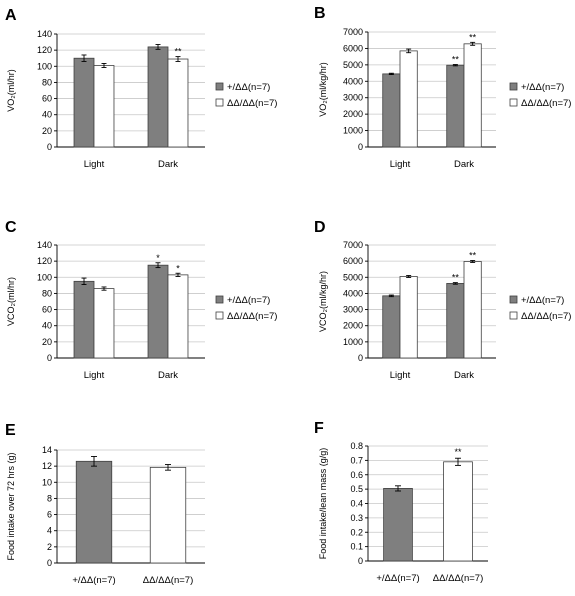 This screenshot has width=575, height=596. Describe the element at coordinates (323, 89) in the screenshot. I see `y-axis-label: VO₂(ml/kg/hr)` at that location.